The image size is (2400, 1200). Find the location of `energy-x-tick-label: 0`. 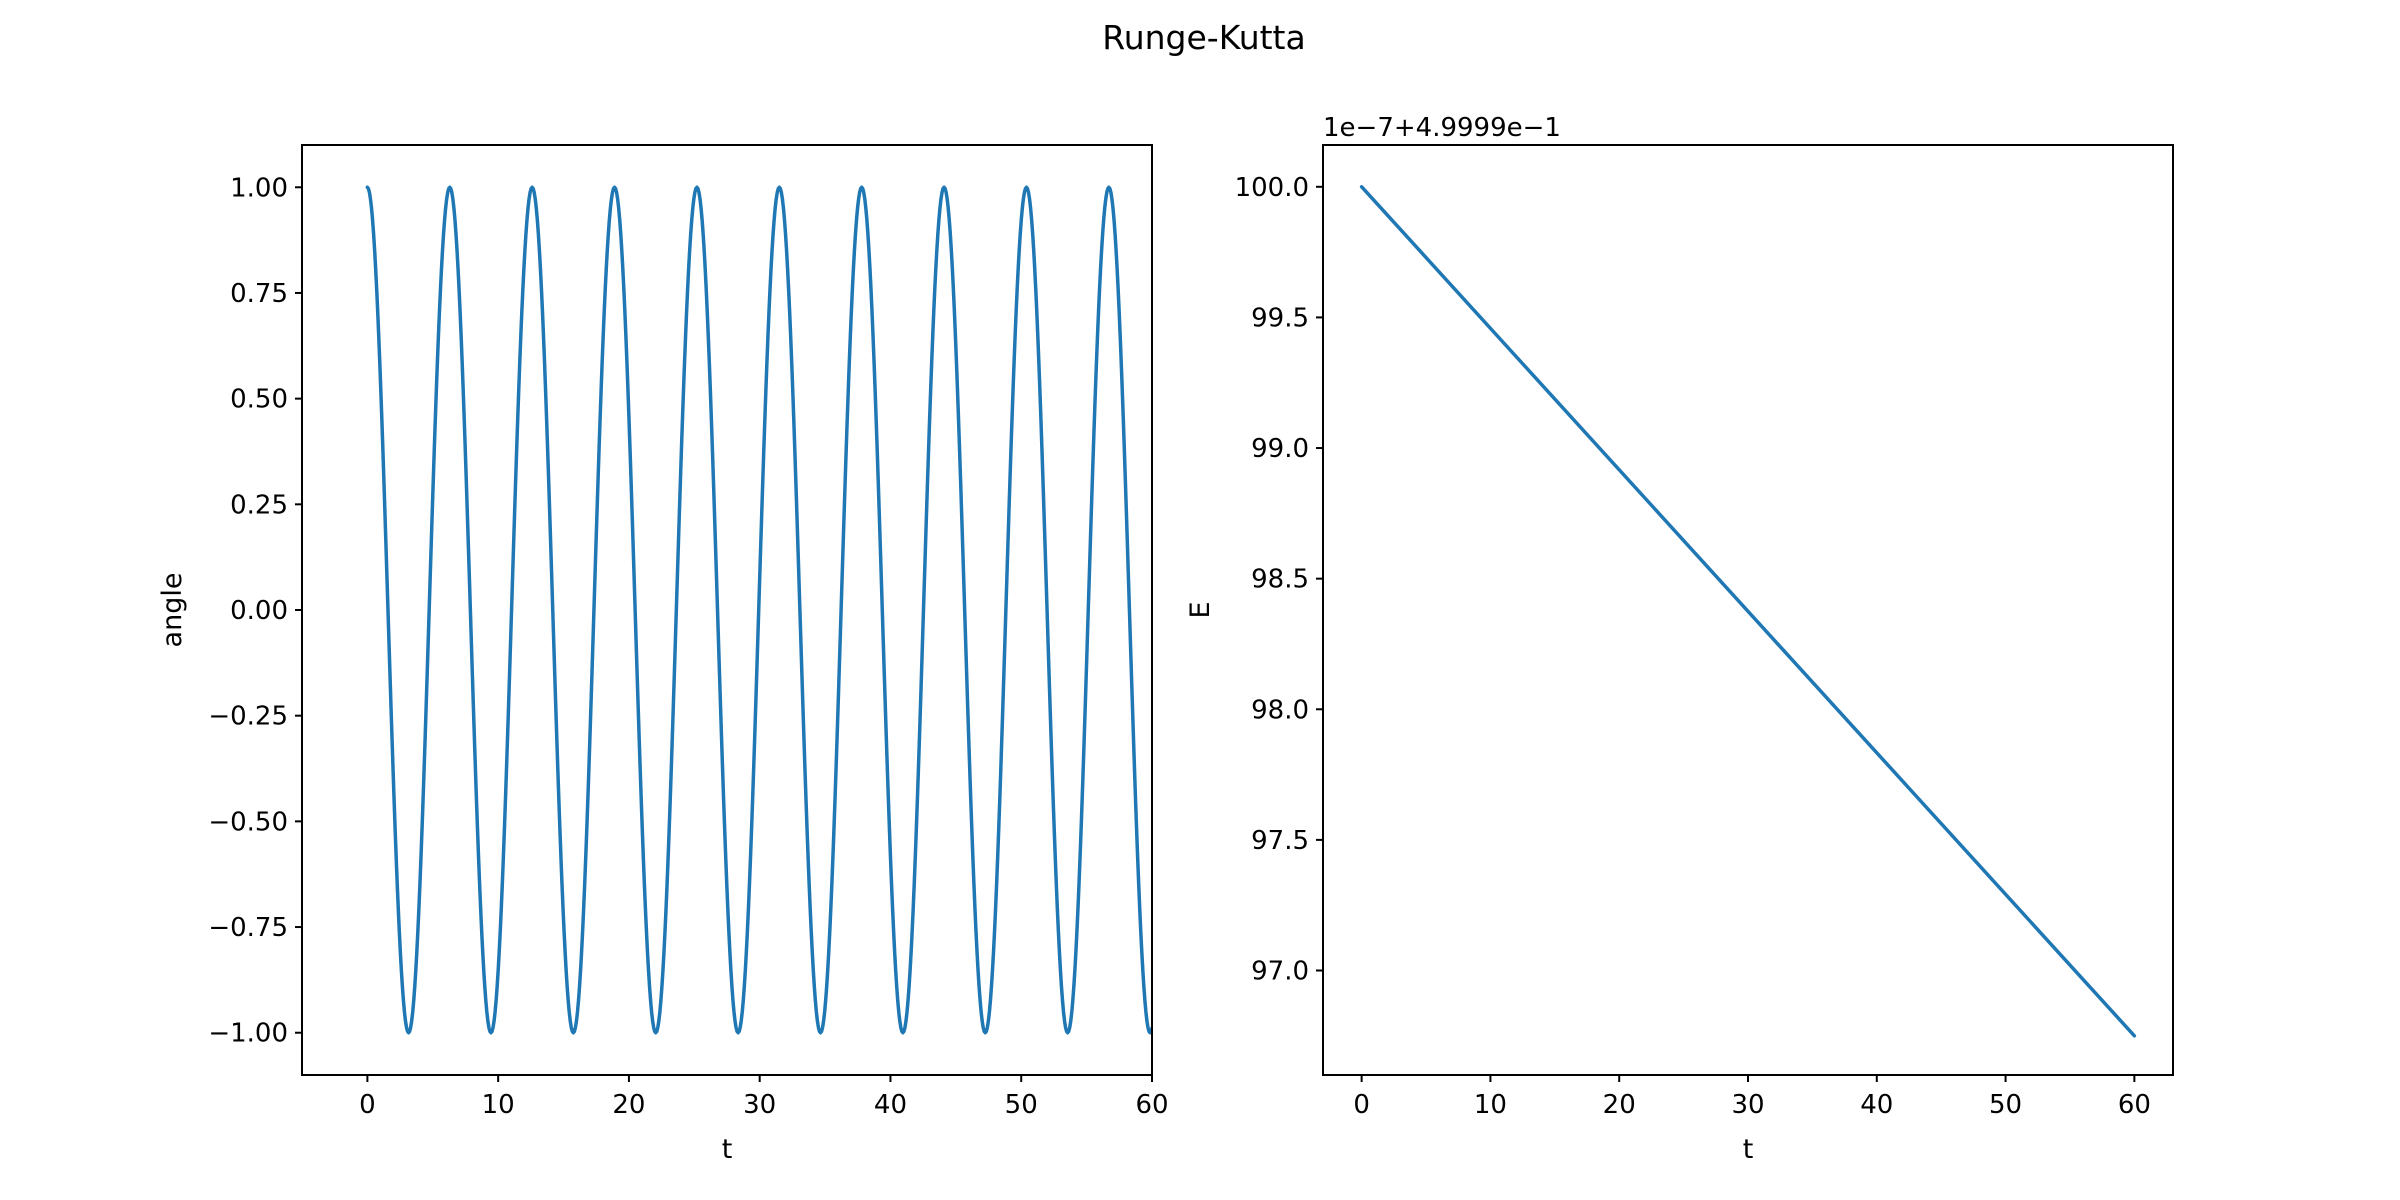

energy-x-tick-label: 0 is located at coordinates (1361, 1105).